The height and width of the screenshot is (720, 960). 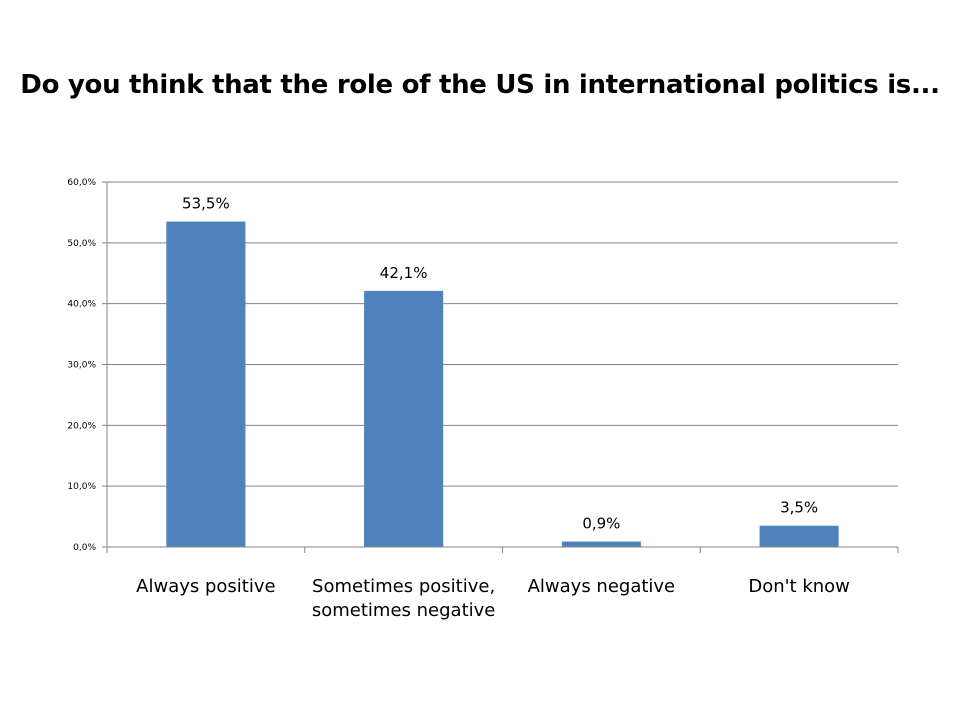 What do you see at coordinates (602, 586) in the screenshot?
I see `category-label: Always negative` at bounding box center [602, 586].